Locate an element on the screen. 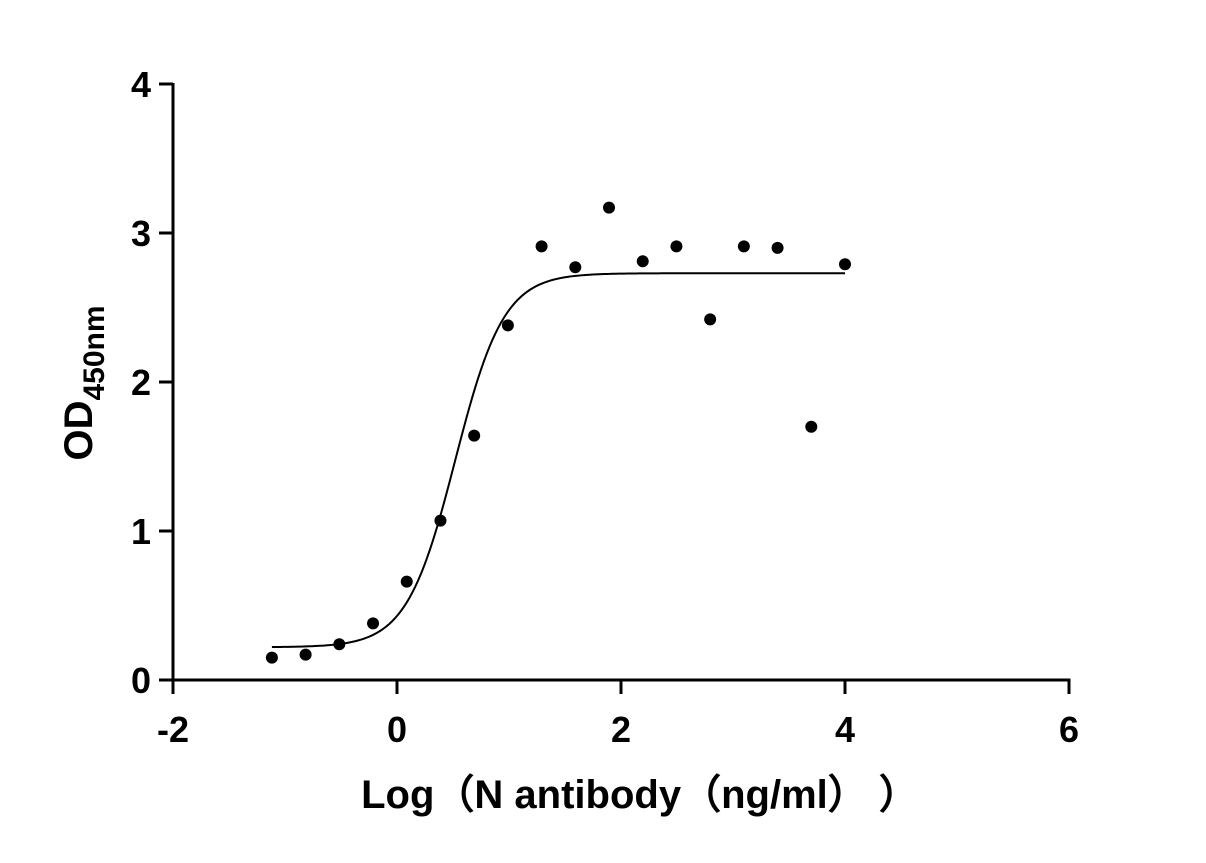 The image size is (1206, 863). x-tick-label: 0 is located at coordinates (397, 729).